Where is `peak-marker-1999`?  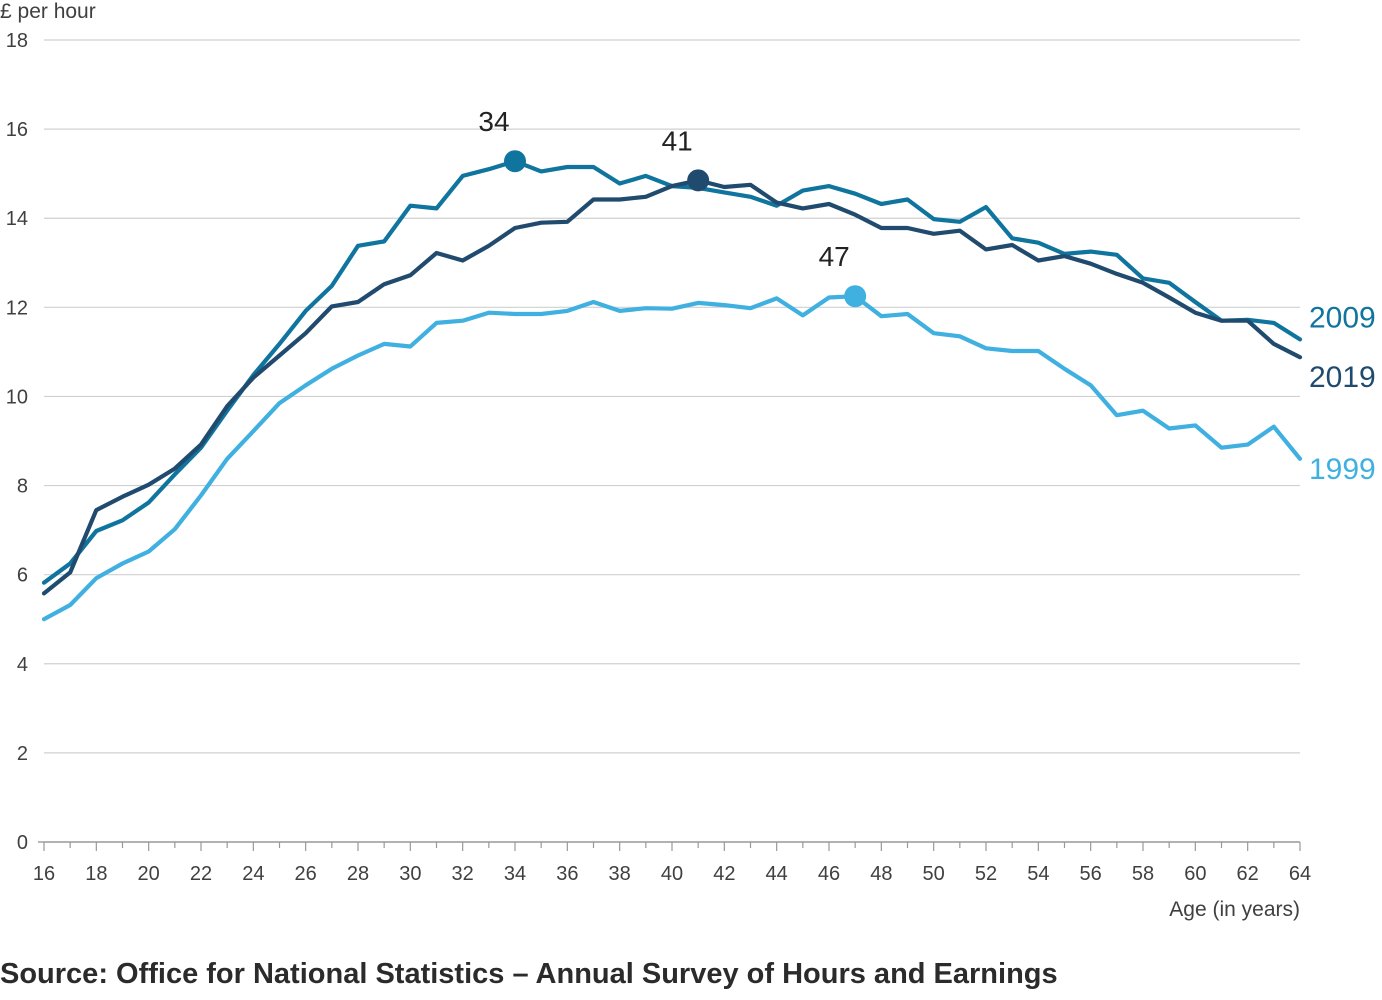
peak-marker-1999 is located at coordinates (855, 296).